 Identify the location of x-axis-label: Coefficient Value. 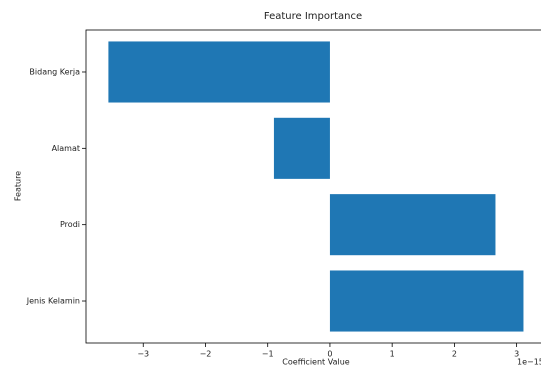
(315, 362).